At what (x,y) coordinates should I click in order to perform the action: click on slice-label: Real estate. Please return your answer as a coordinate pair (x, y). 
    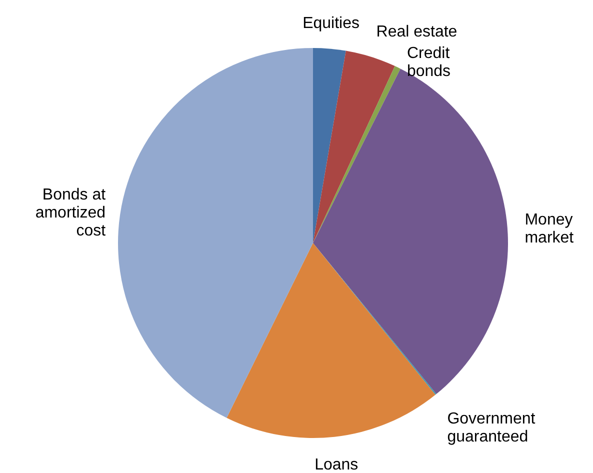
    Looking at the image, I should click on (417, 32).